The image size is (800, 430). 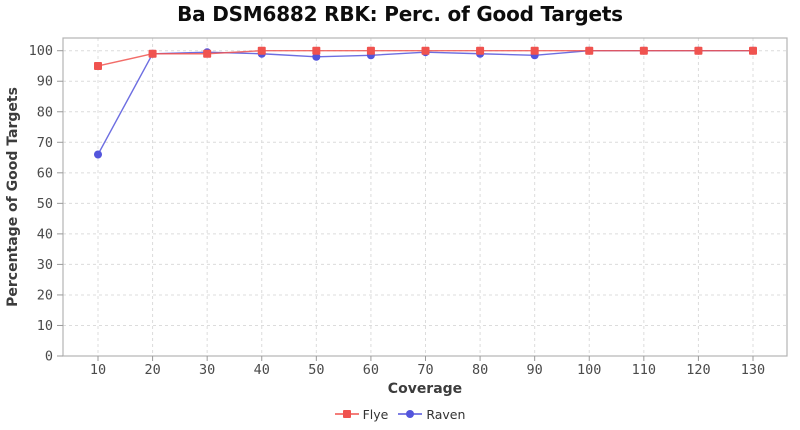 What do you see at coordinates (425, 370) in the screenshot?
I see `x-tick-label: 70` at bounding box center [425, 370].